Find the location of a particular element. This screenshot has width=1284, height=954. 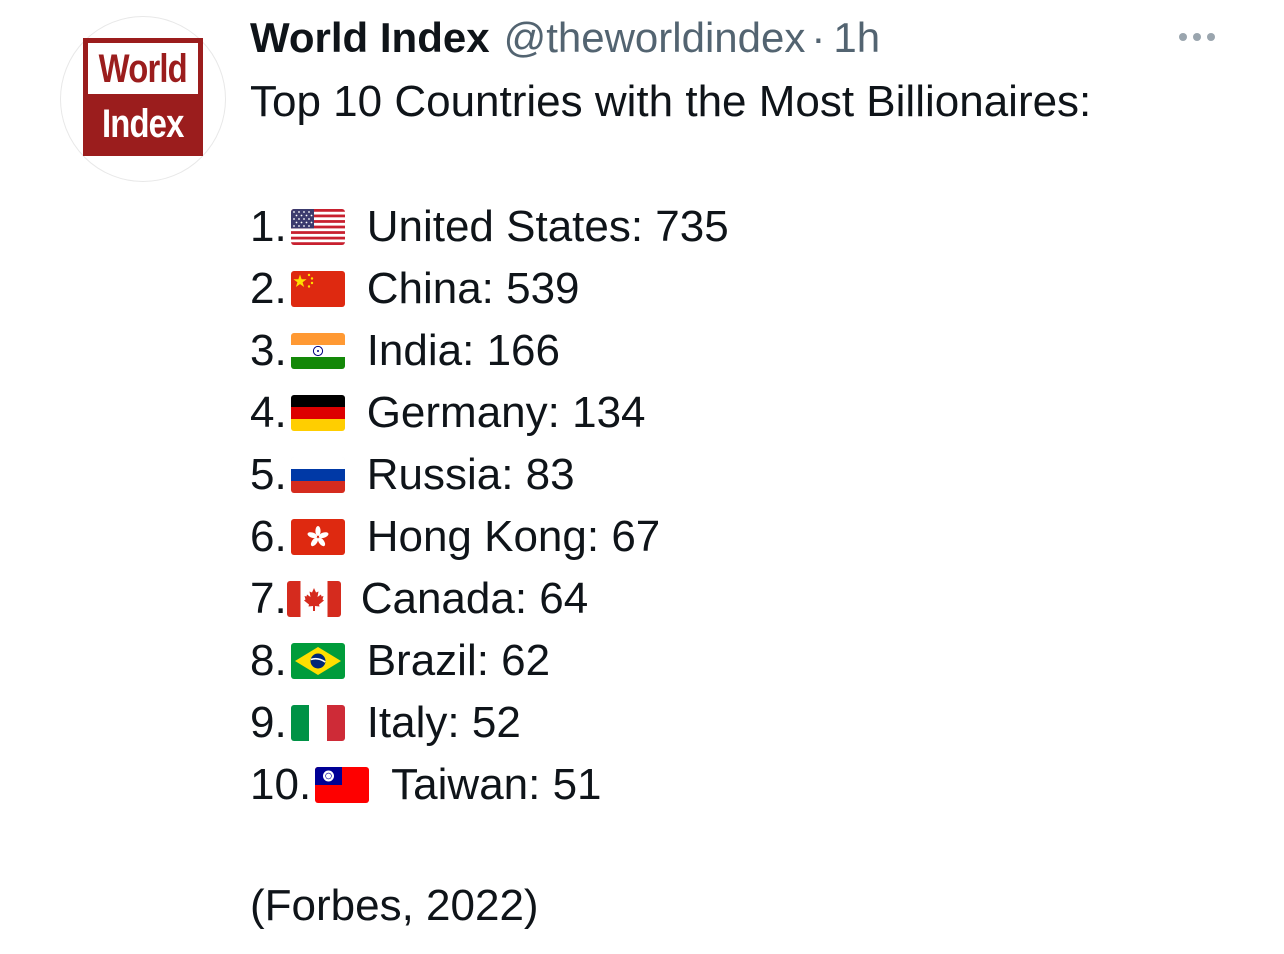

country-count-text: Italy: 52 is located at coordinates (443, 722).